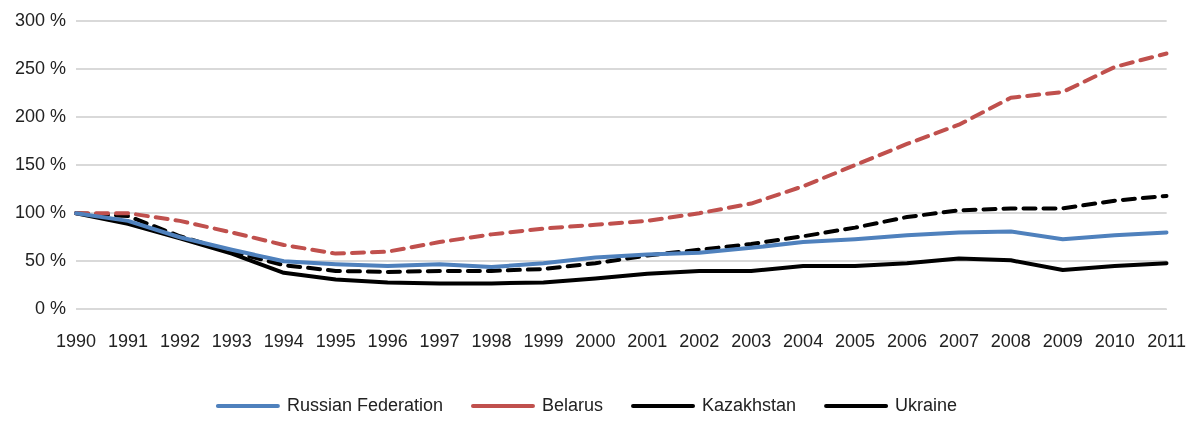 Image resolution: width=1200 pixels, height=430 pixels. Describe the element at coordinates (803, 341) in the screenshot. I see `x-tick-label: 2004` at that location.